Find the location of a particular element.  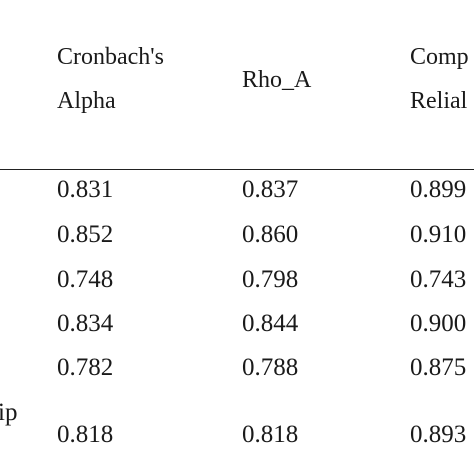

column-header: Relial is located at coordinates (439, 101).